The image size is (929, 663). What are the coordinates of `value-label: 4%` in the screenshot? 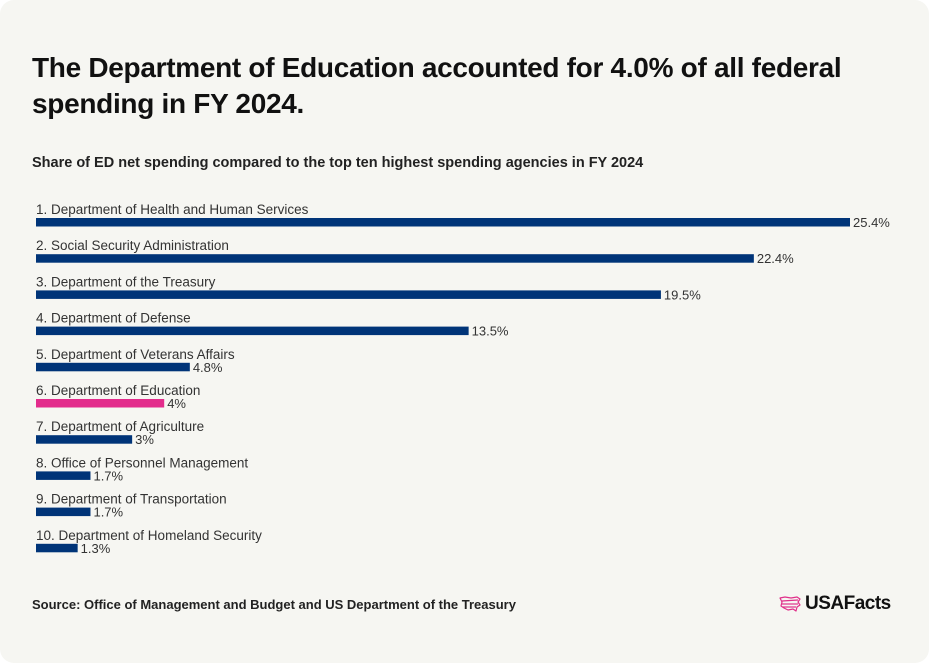 It's located at (176, 403).